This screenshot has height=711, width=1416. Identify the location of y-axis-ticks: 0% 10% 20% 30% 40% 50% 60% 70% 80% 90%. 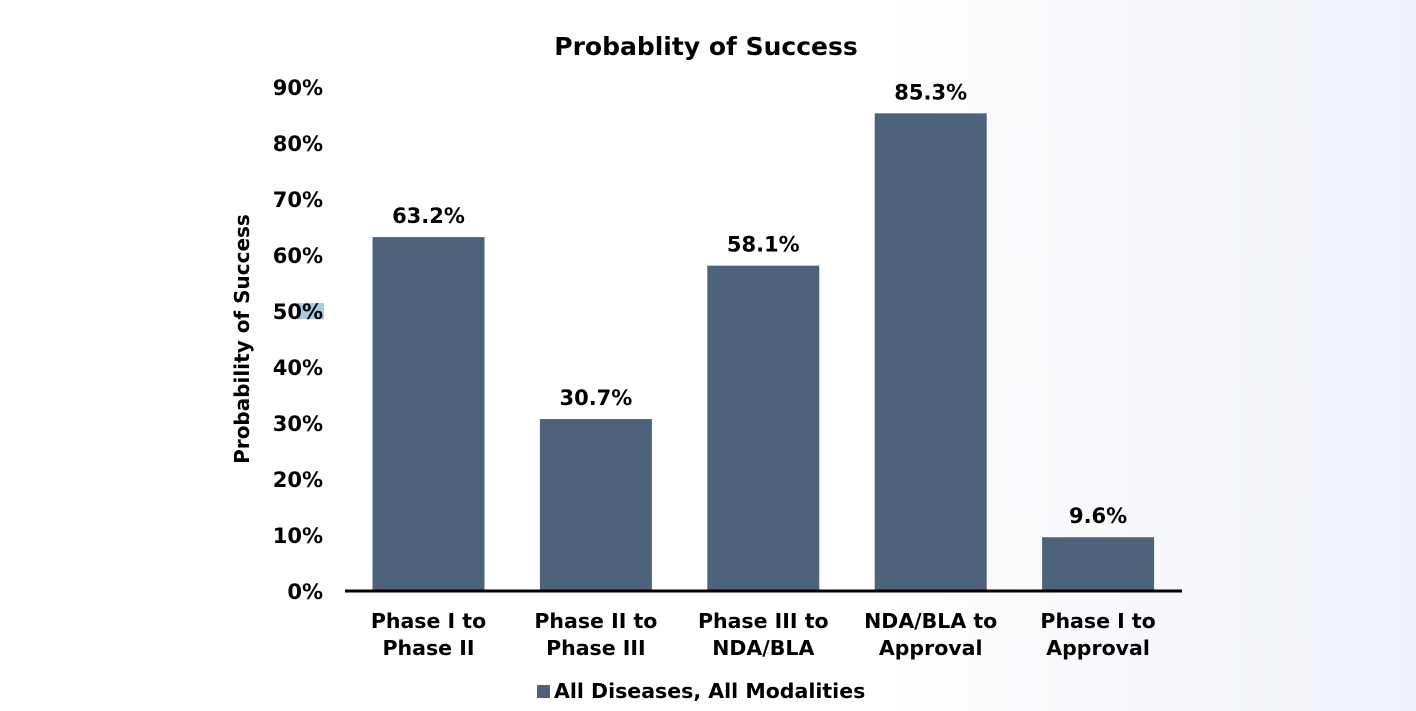
(298, 340).